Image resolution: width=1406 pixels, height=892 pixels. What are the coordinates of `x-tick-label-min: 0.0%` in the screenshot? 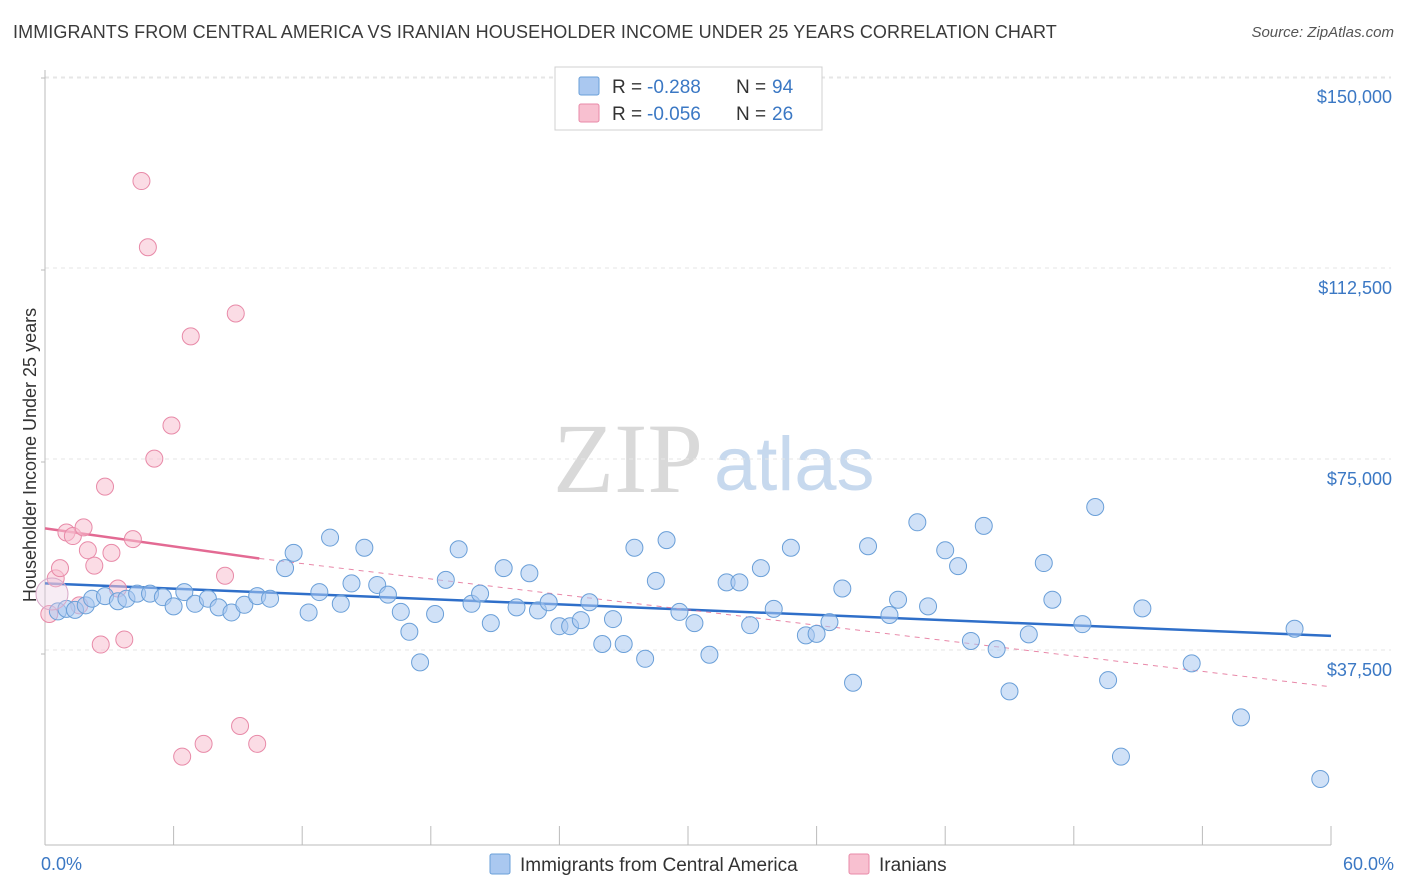 It's located at (61, 864).